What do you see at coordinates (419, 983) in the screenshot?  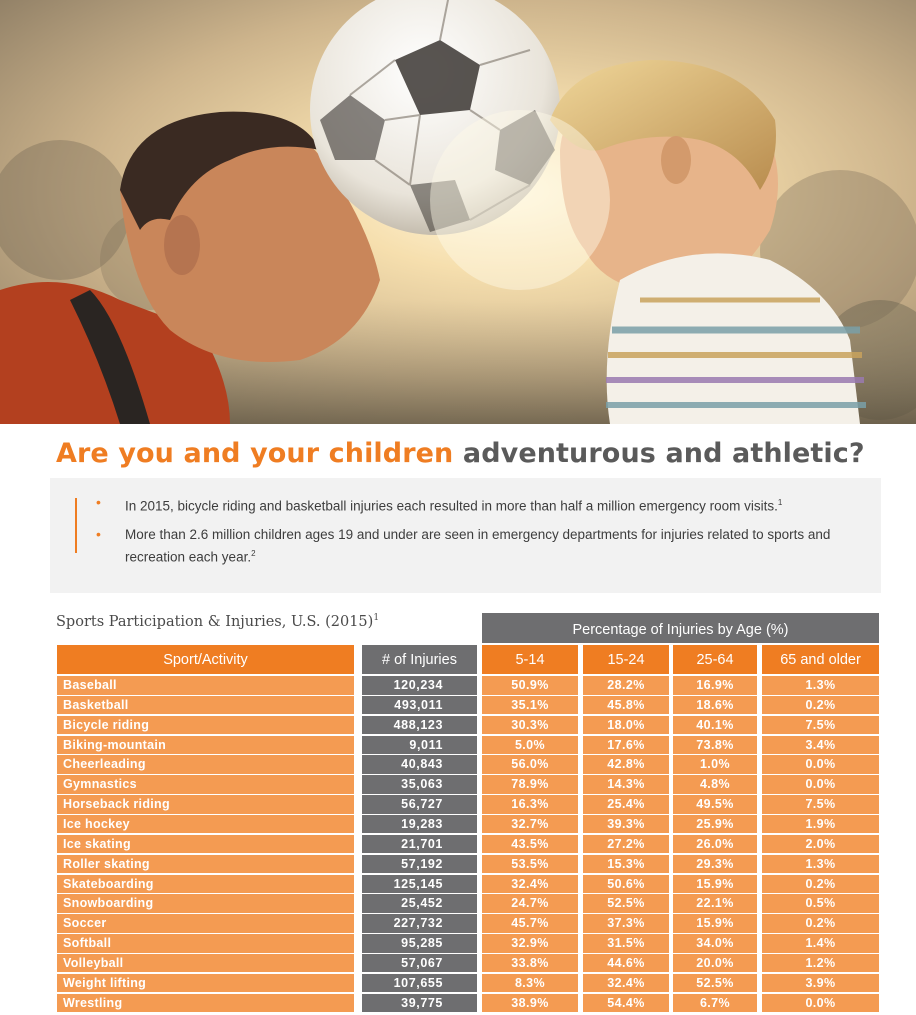 I see `cell-injuries: 107,655` at bounding box center [419, 983].